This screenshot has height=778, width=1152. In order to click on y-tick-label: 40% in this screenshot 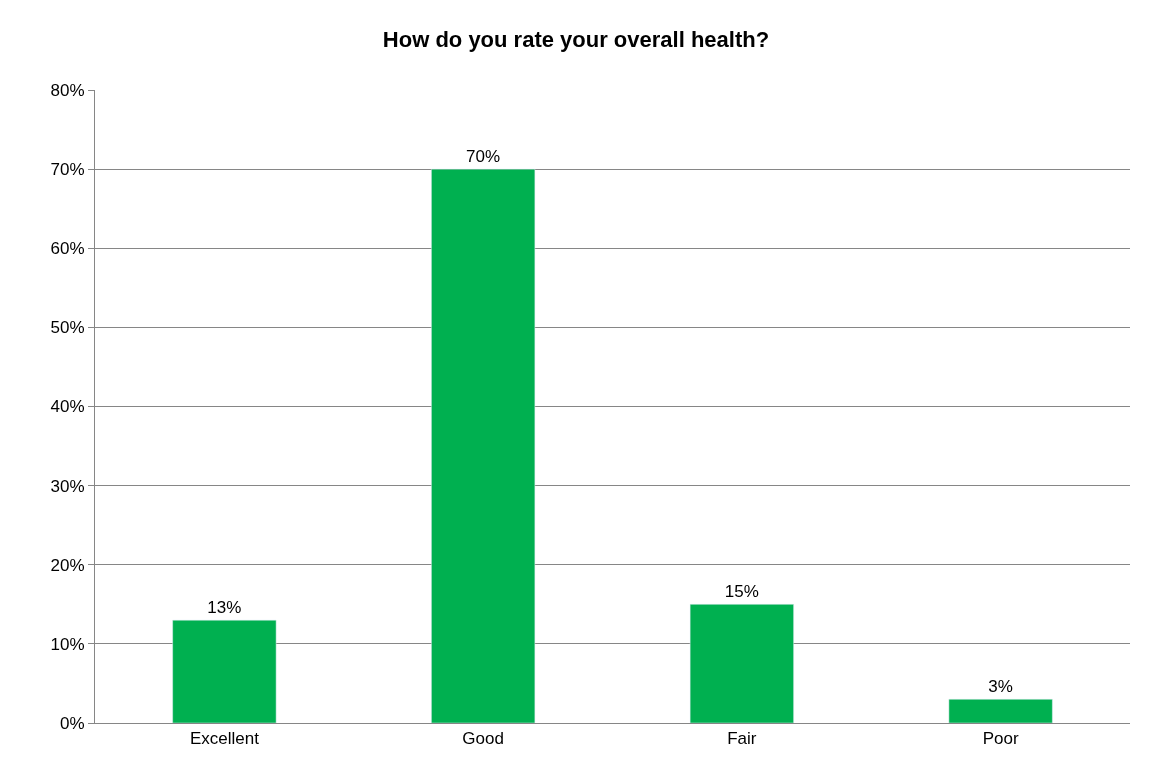, I will do `click(67, 407)`.